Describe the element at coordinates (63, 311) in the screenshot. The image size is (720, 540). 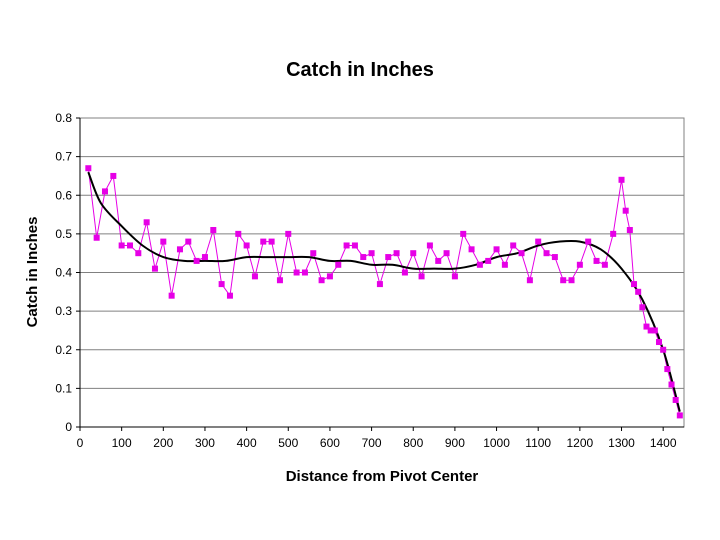
I see `y-tick-label: 0.3` at that location.